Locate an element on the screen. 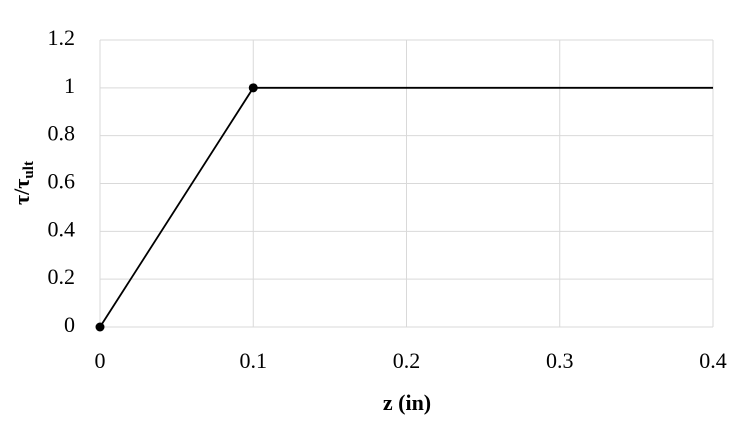  y-tick-label: 1 is located at coordinates (69, 85).